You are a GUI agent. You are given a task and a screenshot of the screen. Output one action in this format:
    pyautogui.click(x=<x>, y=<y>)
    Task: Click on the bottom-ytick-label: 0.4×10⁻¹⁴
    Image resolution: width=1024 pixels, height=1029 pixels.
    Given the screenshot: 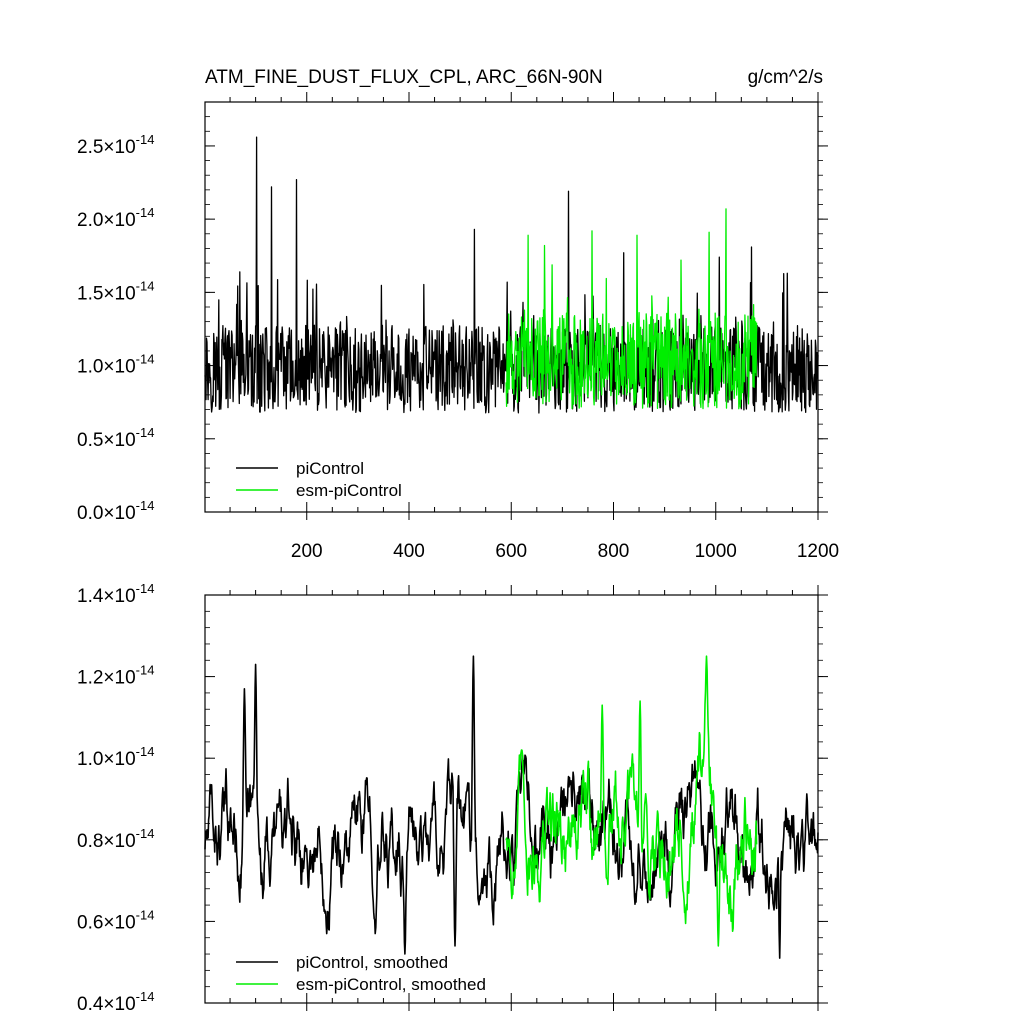 What is the action you would take?
    pyautogui.click(x=115, y=1002)
    